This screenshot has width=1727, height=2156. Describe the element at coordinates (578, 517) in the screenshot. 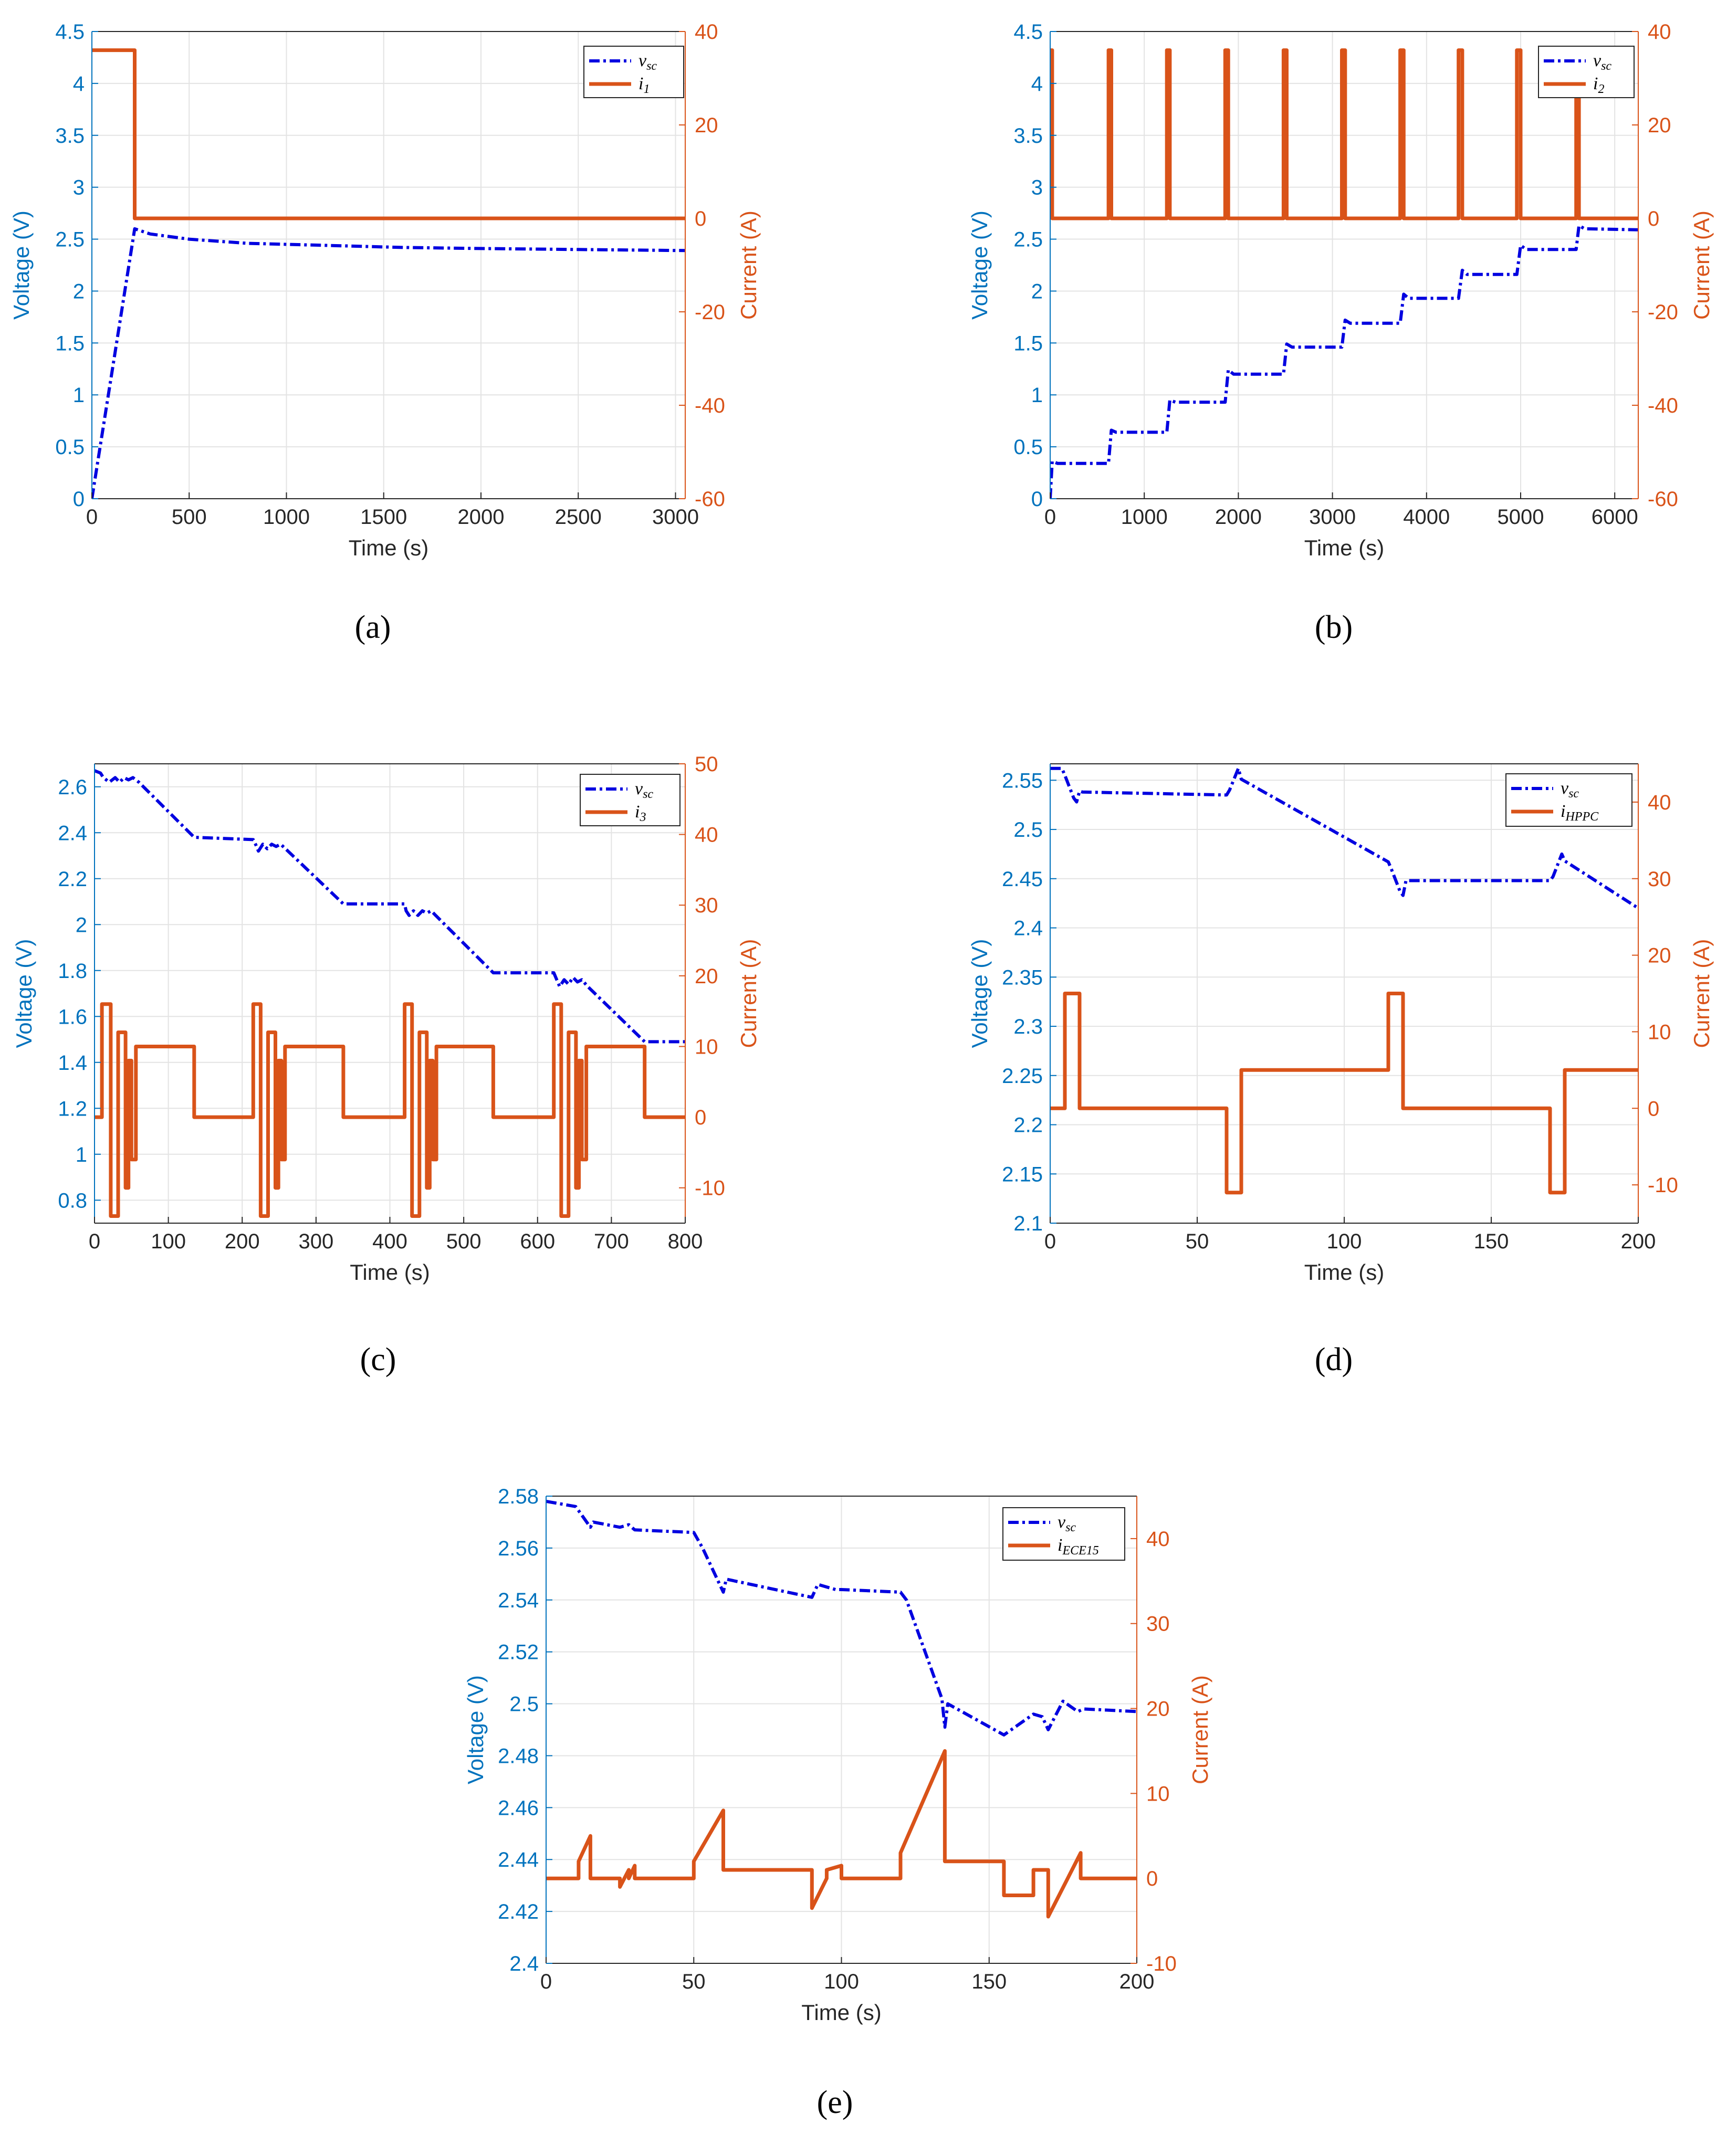

I see `x-tick-label: 2500` at that location.